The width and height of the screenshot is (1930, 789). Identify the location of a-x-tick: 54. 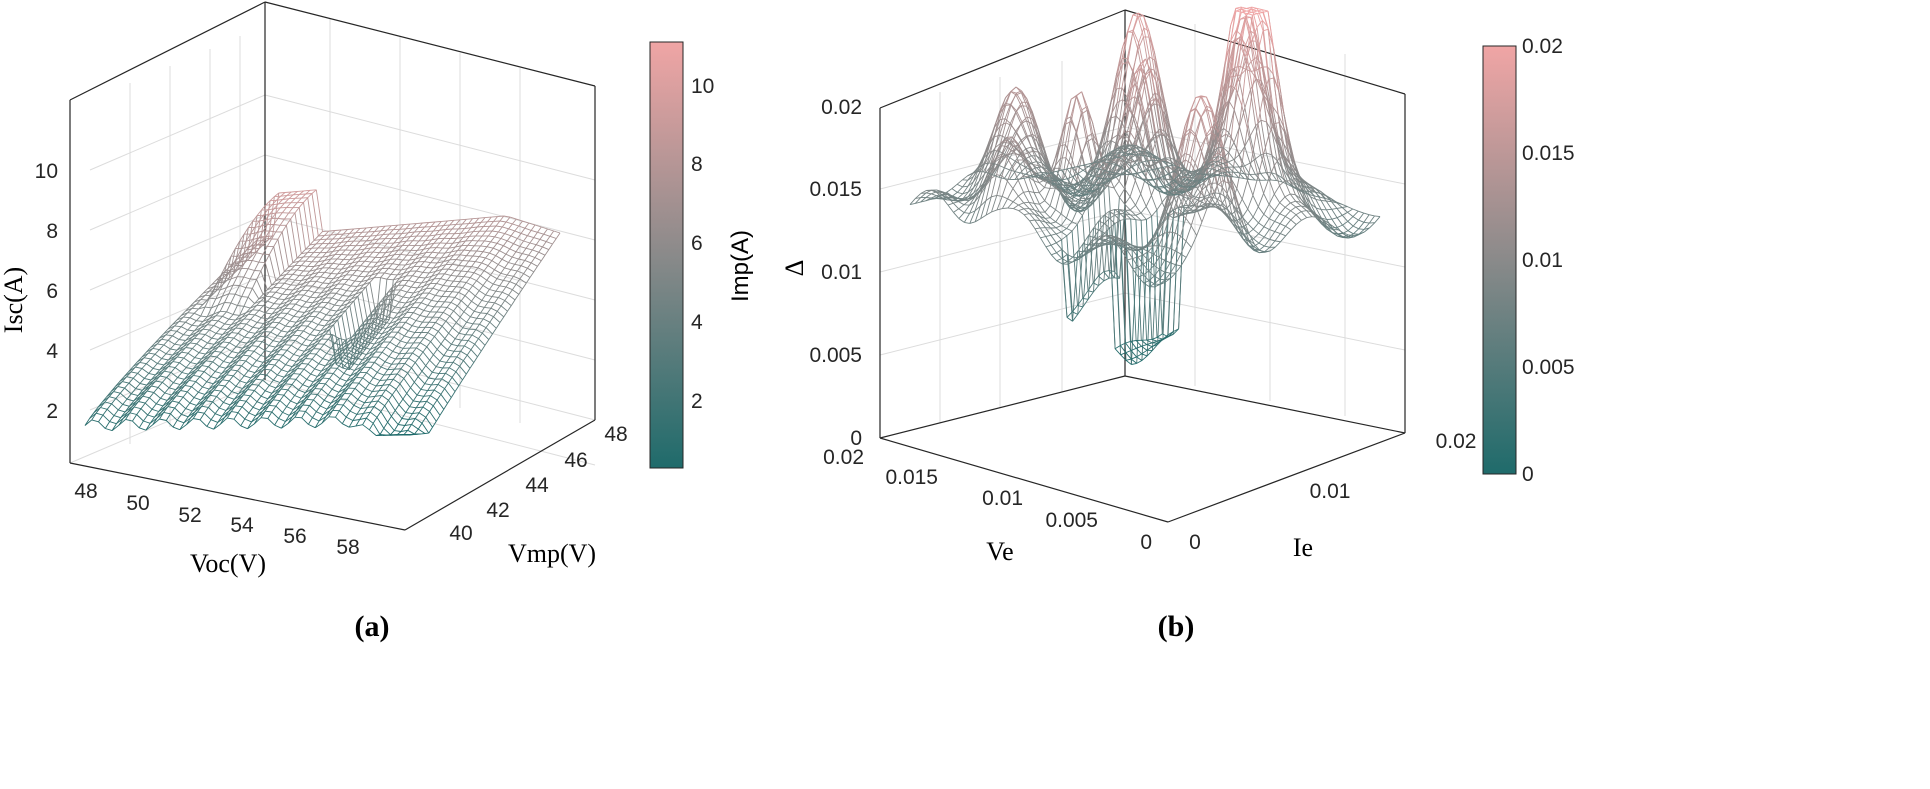
(242, 525).